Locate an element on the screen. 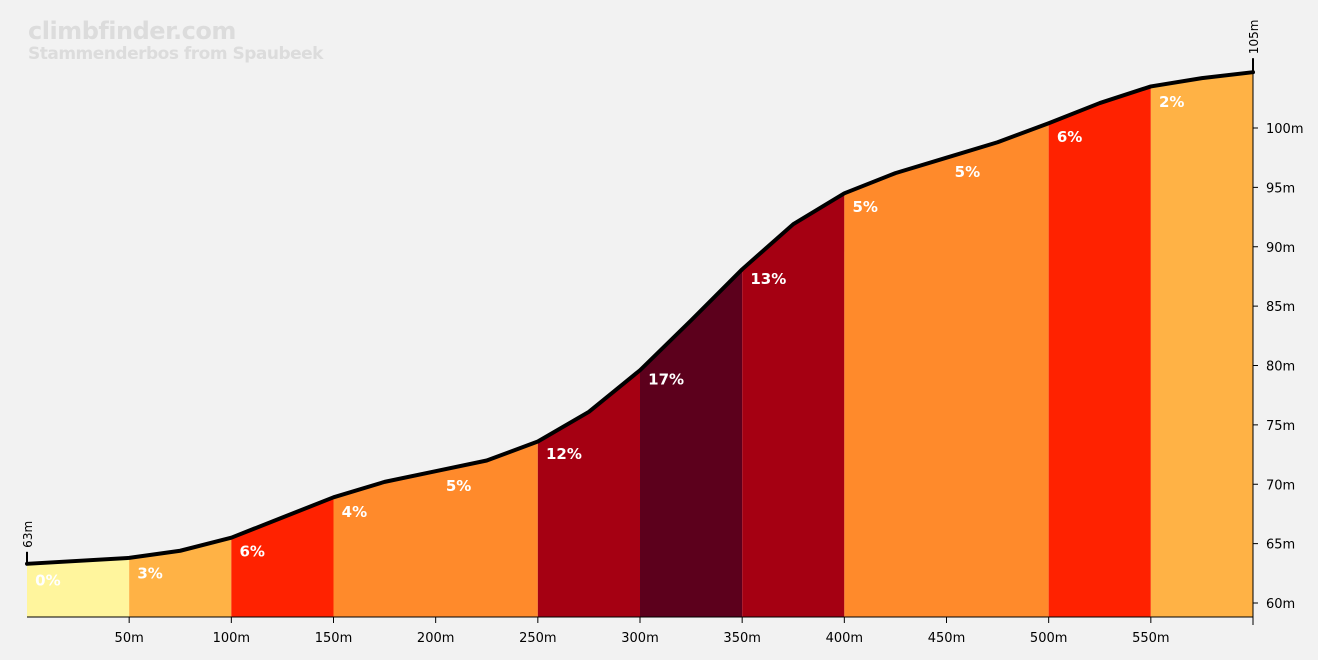 Image resolution: width=1318 pixels, height=660 pixels. x-tick-label: 100m is located at coordinates (231, 638).